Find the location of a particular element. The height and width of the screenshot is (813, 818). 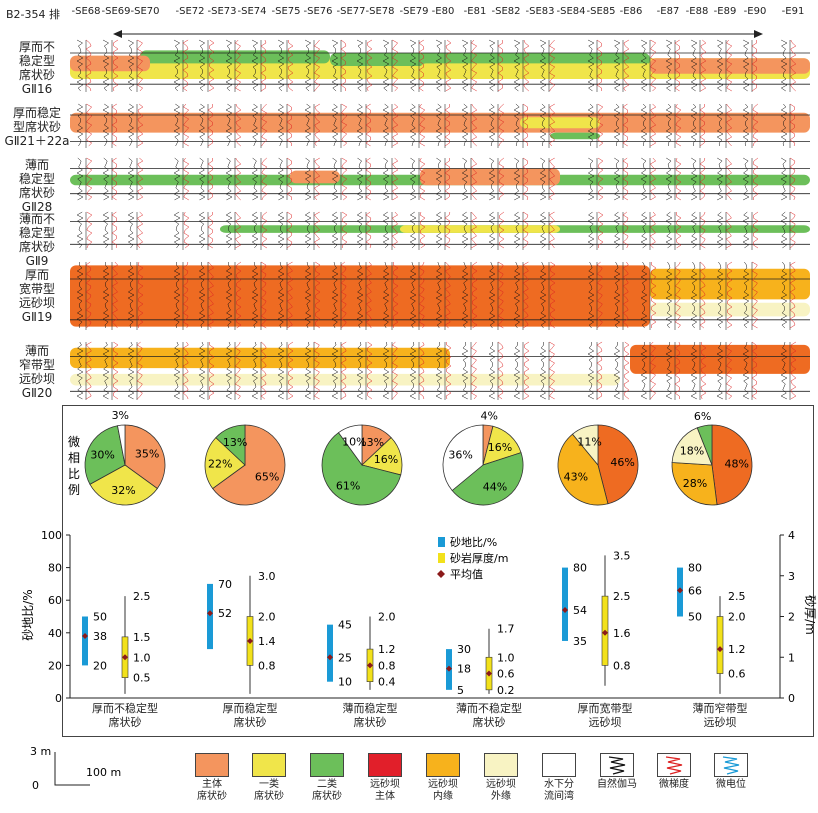

legend-item: 水下分 流间湾 is located at coordinates (559, 778).